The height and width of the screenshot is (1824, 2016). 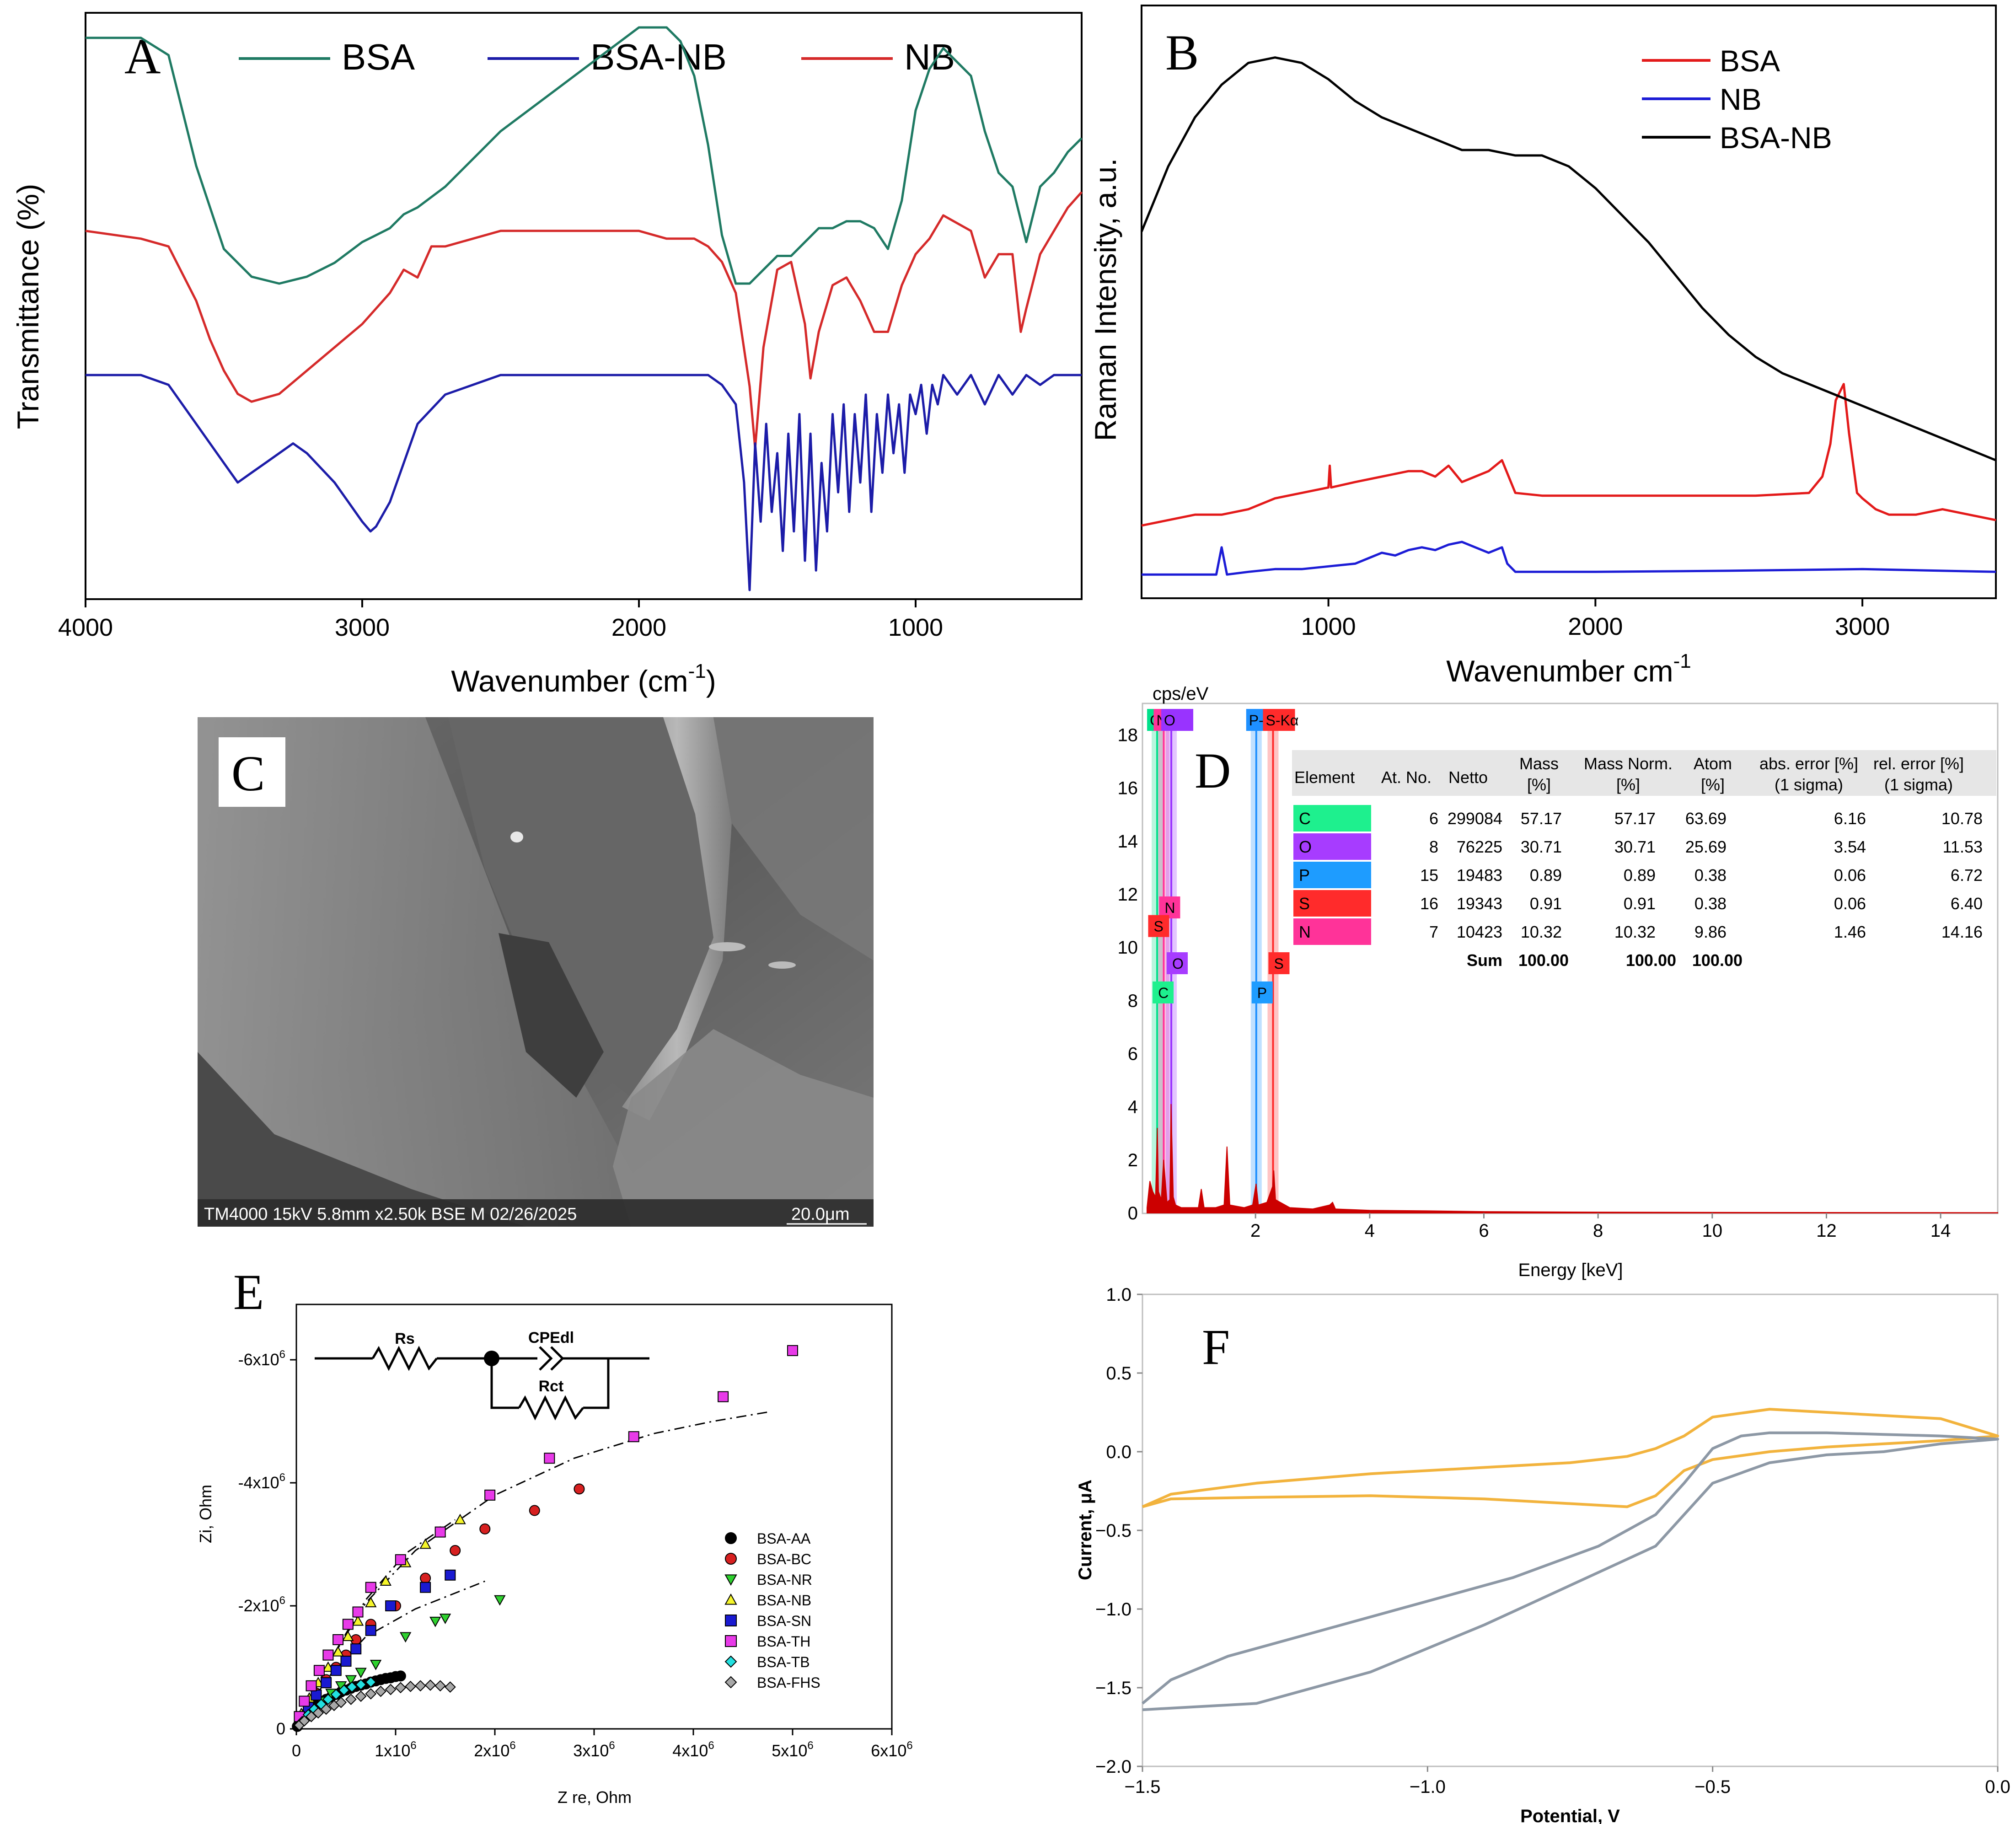 I want to click on element-tag-s-kα, so click(x=1279, y=720).